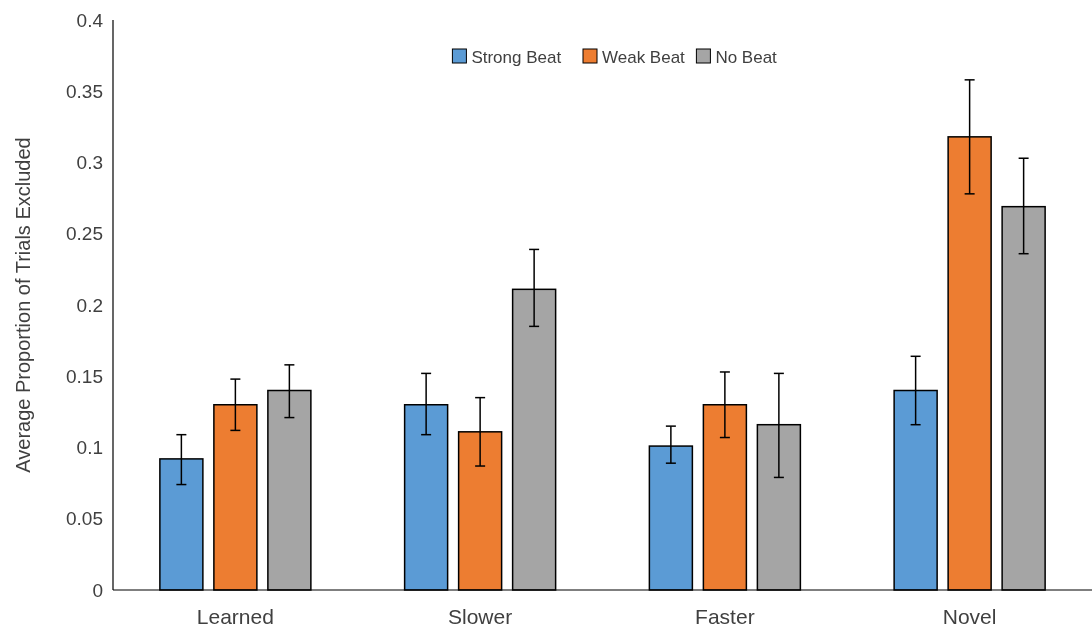 The image size is (1092, 637). What do you see at coordinates (23, 305) in the screenshot?
I see `y-axis-title: Average Proportion of Trials Excluded` at bounding box center [23, 305].